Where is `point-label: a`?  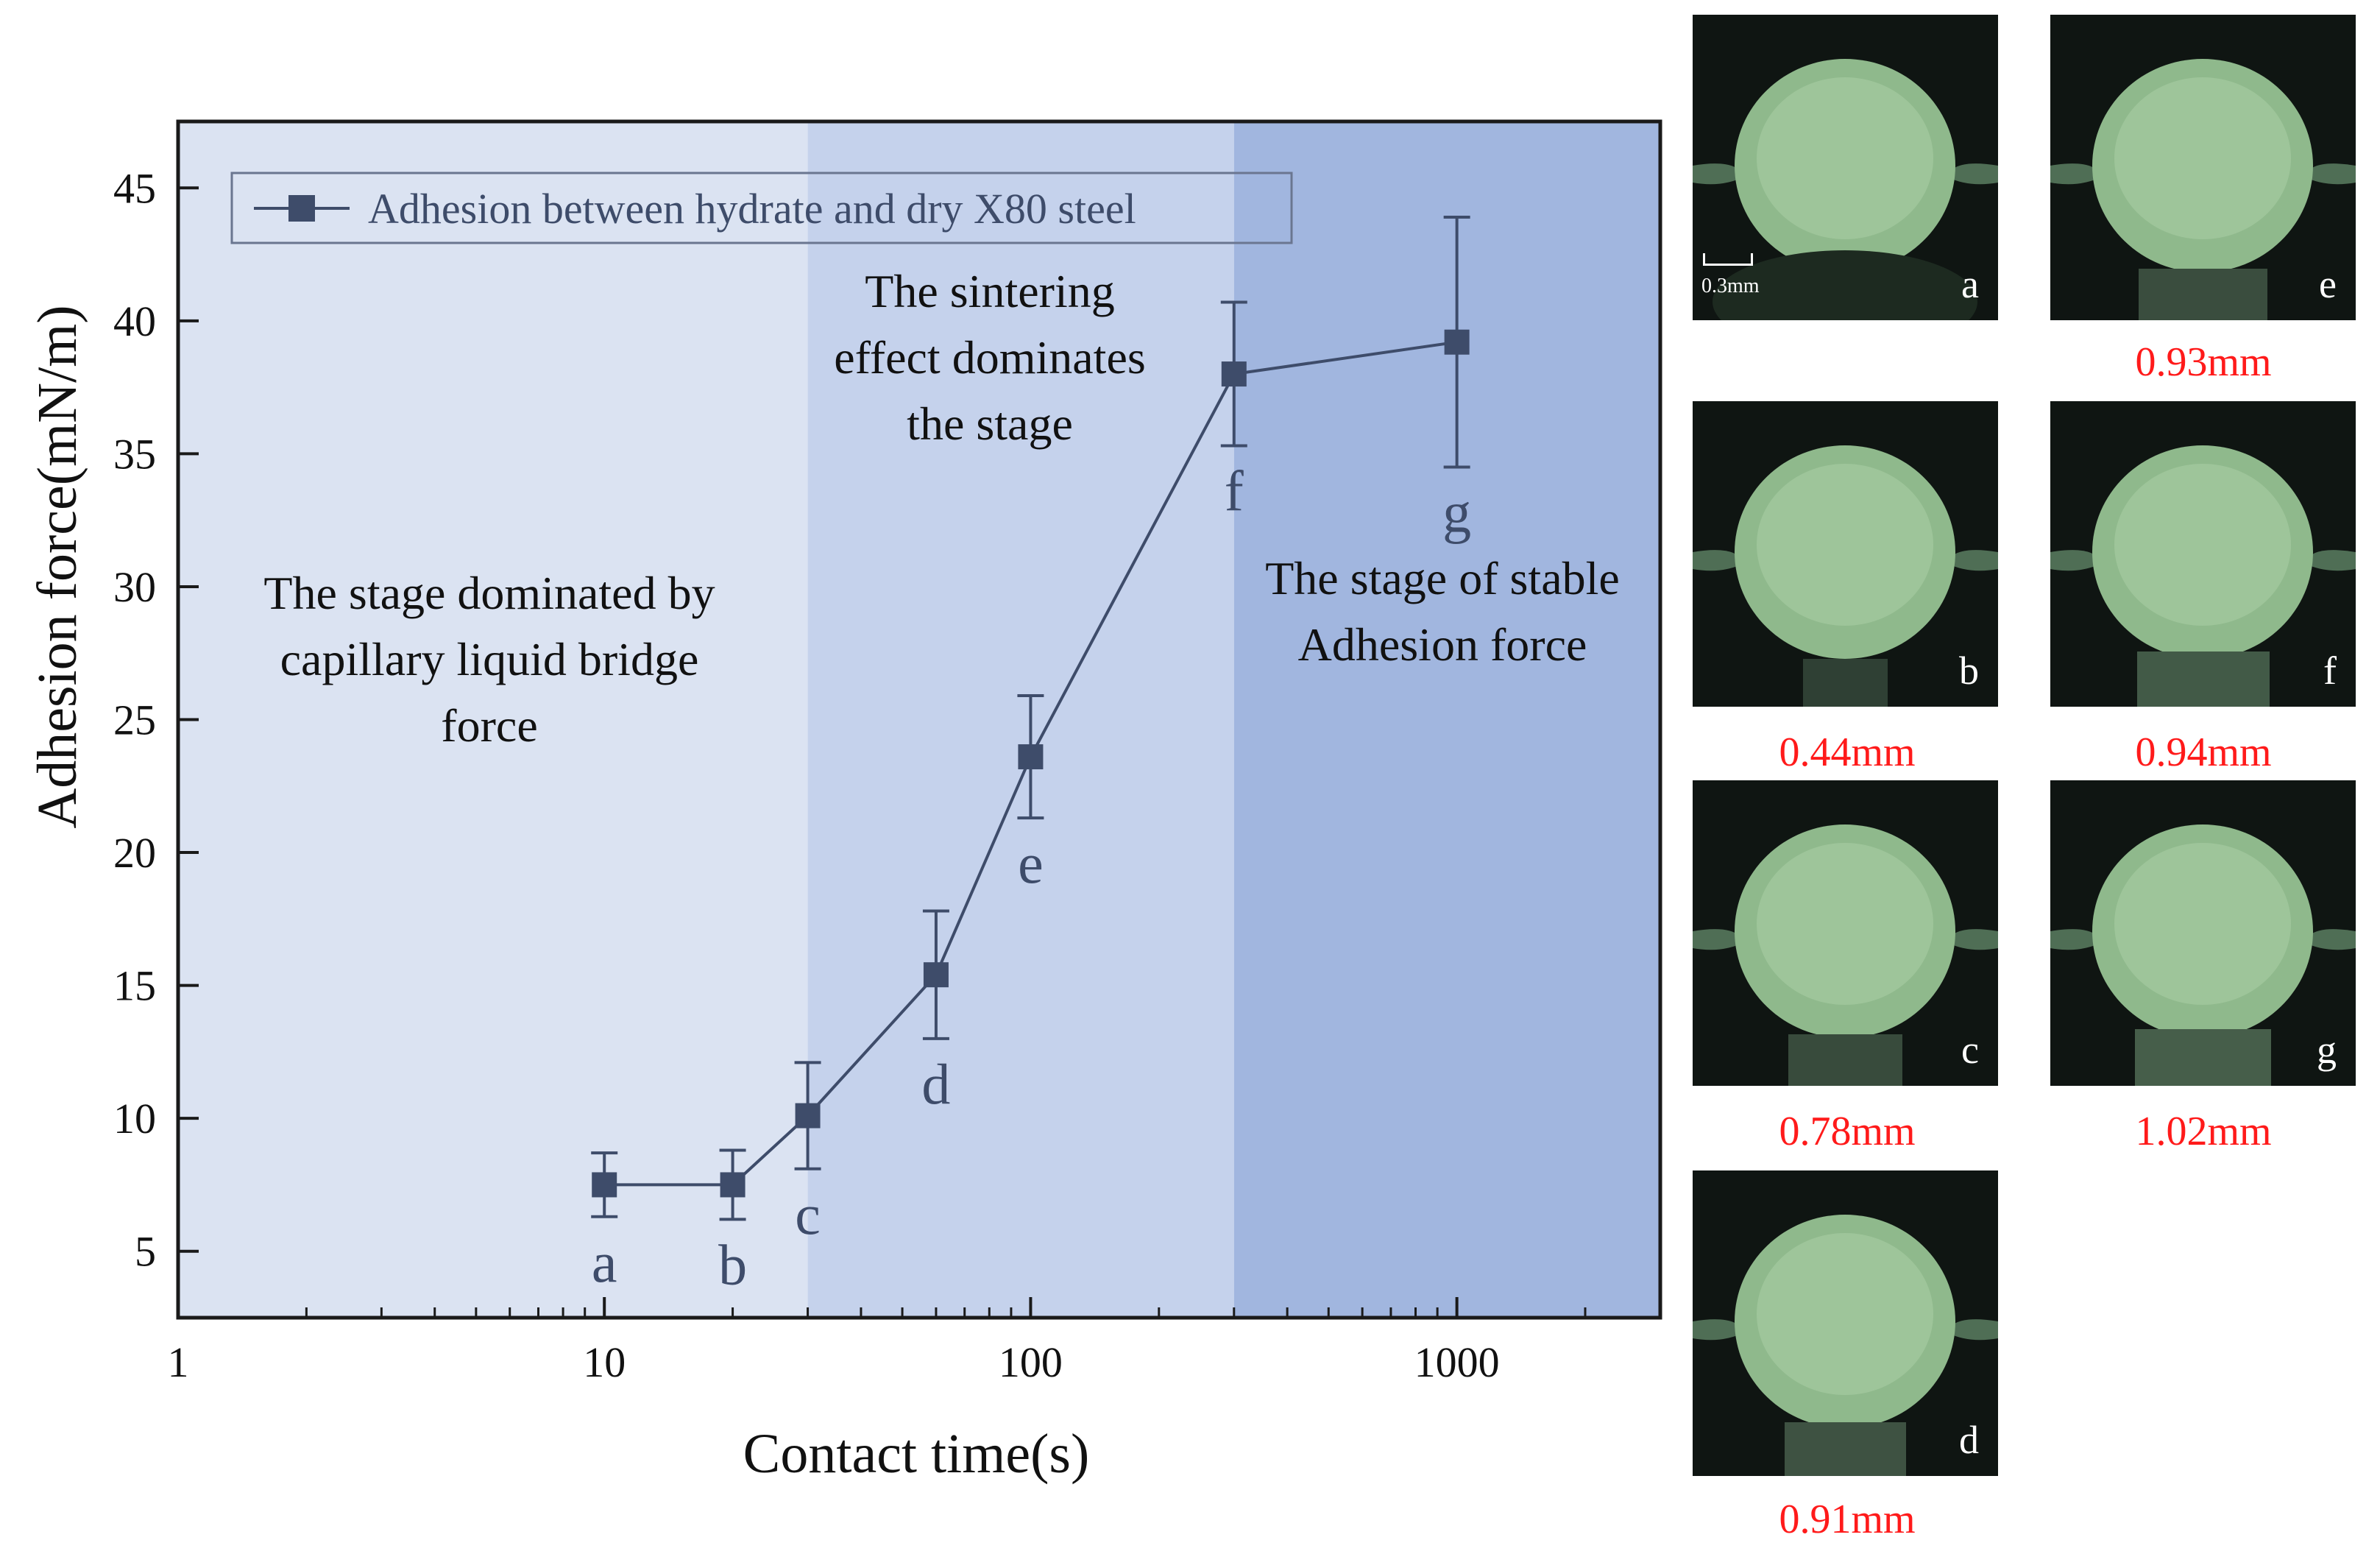
point-label: a is located at coordinates (604, 1262).